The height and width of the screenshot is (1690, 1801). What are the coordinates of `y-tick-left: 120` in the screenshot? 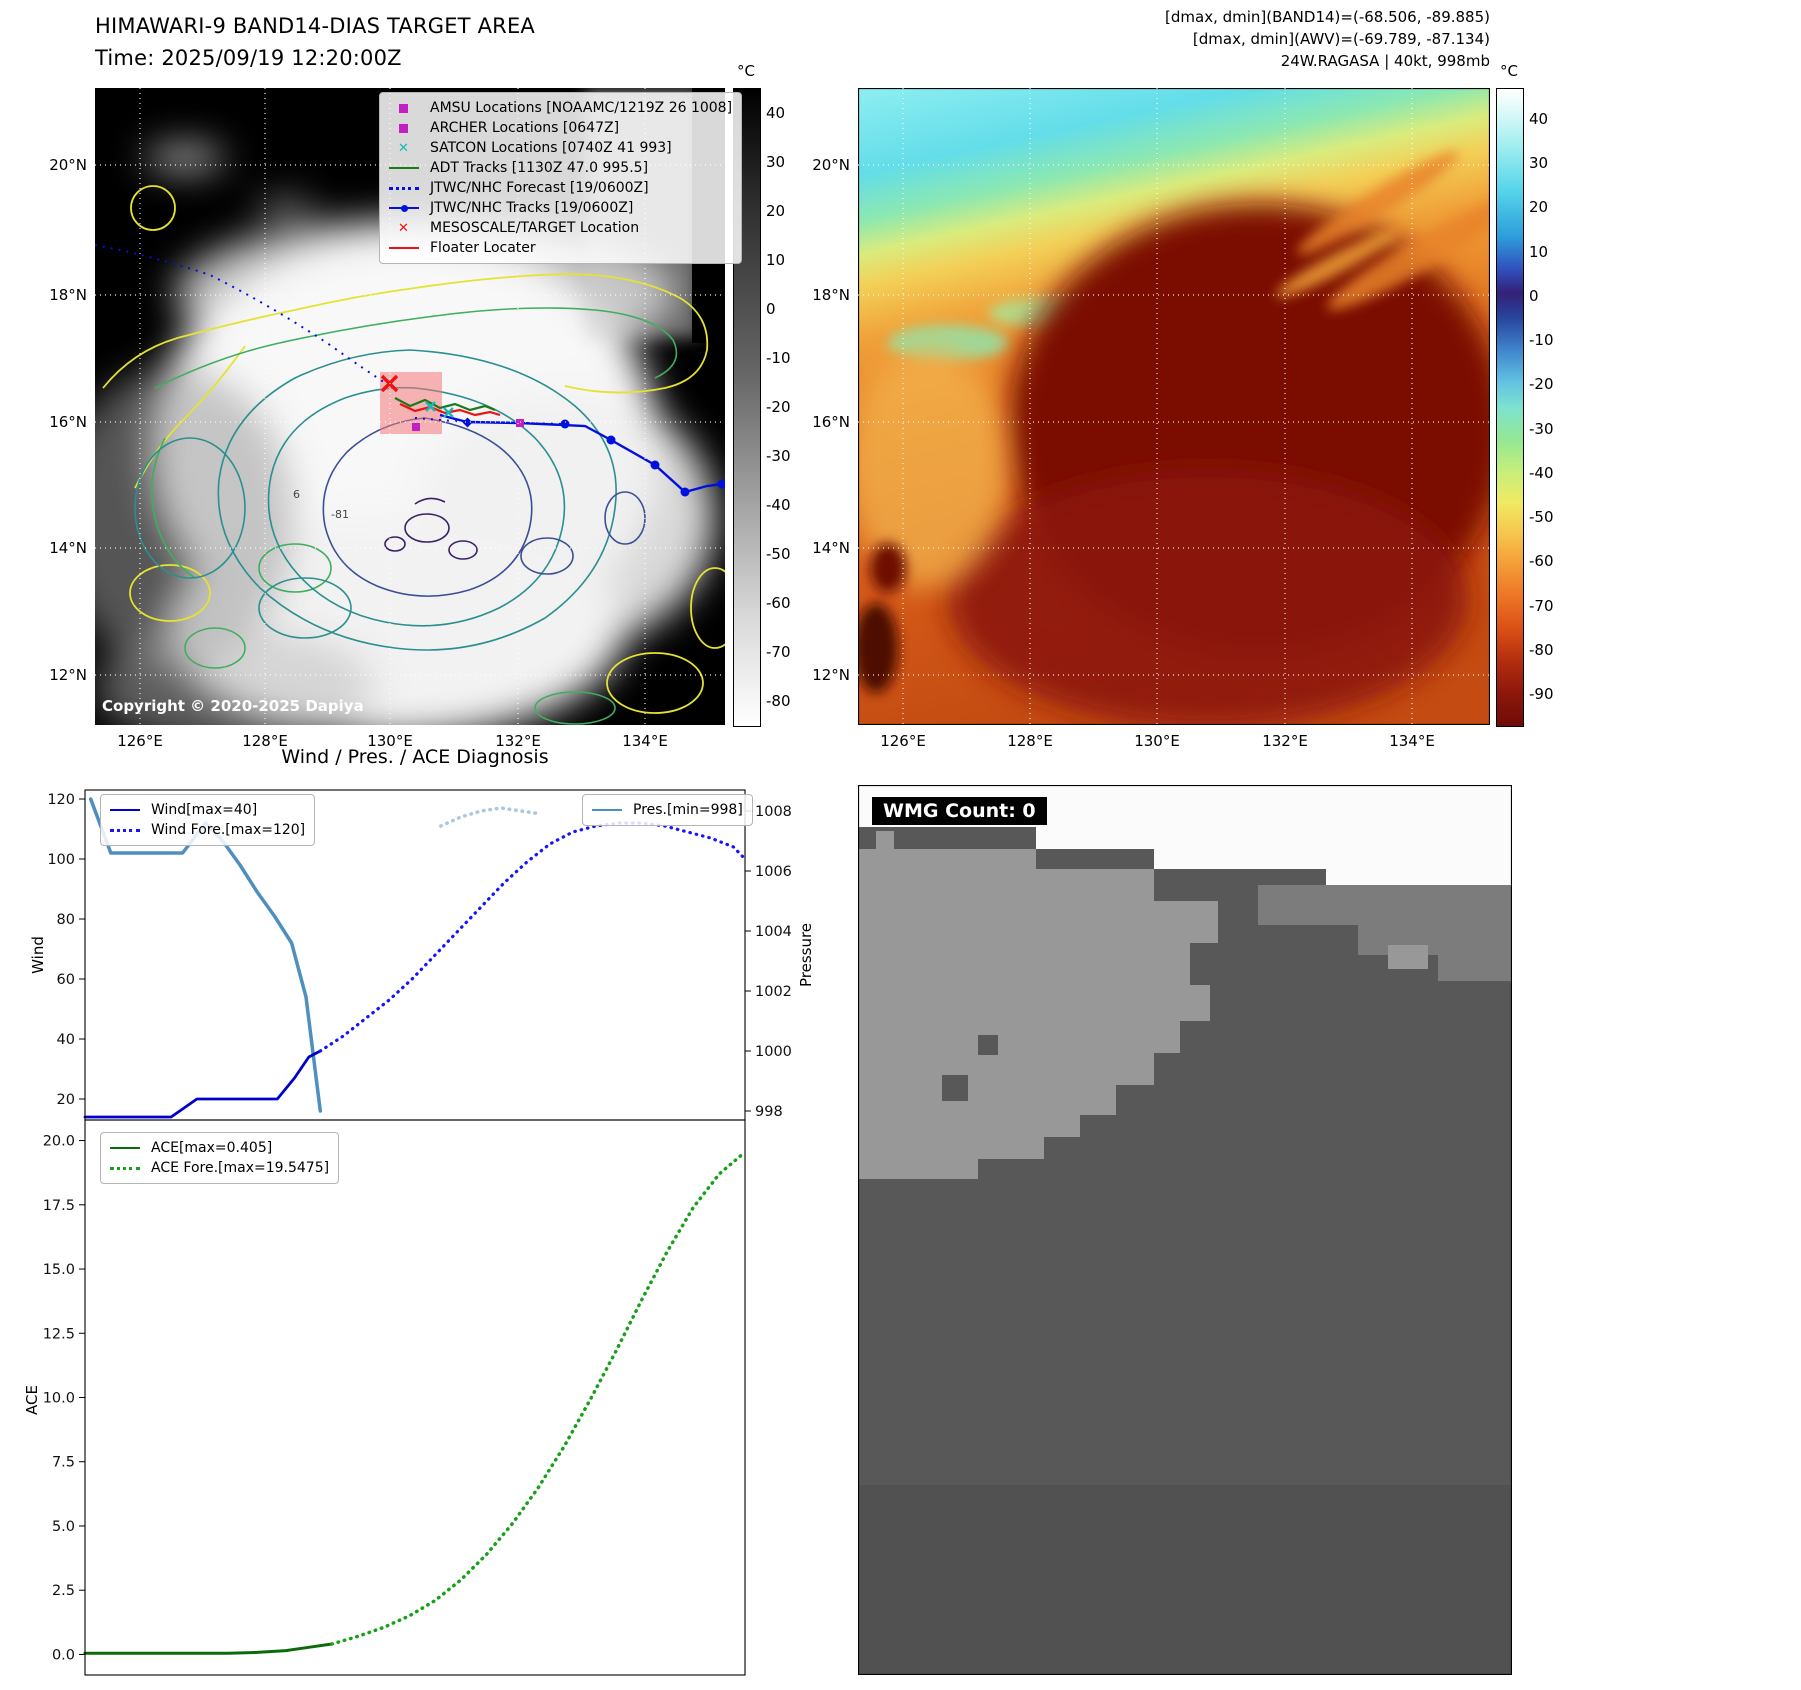 It's located at (61, 800).